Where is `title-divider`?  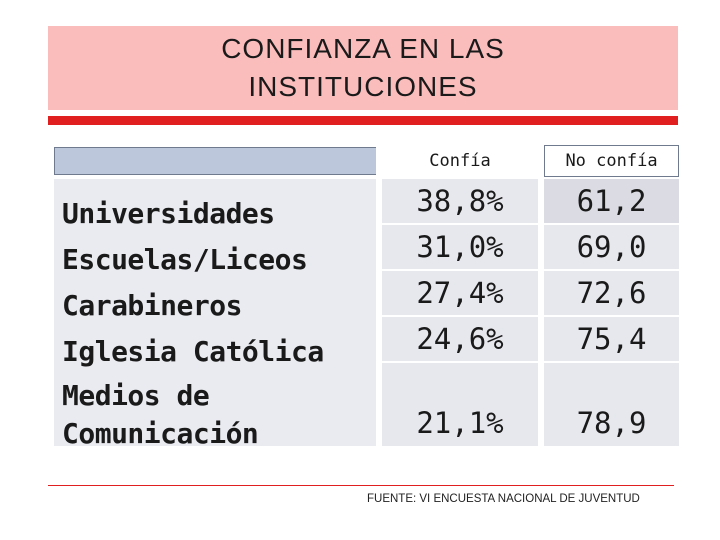
title-divider is located at coordinates (363, 120).